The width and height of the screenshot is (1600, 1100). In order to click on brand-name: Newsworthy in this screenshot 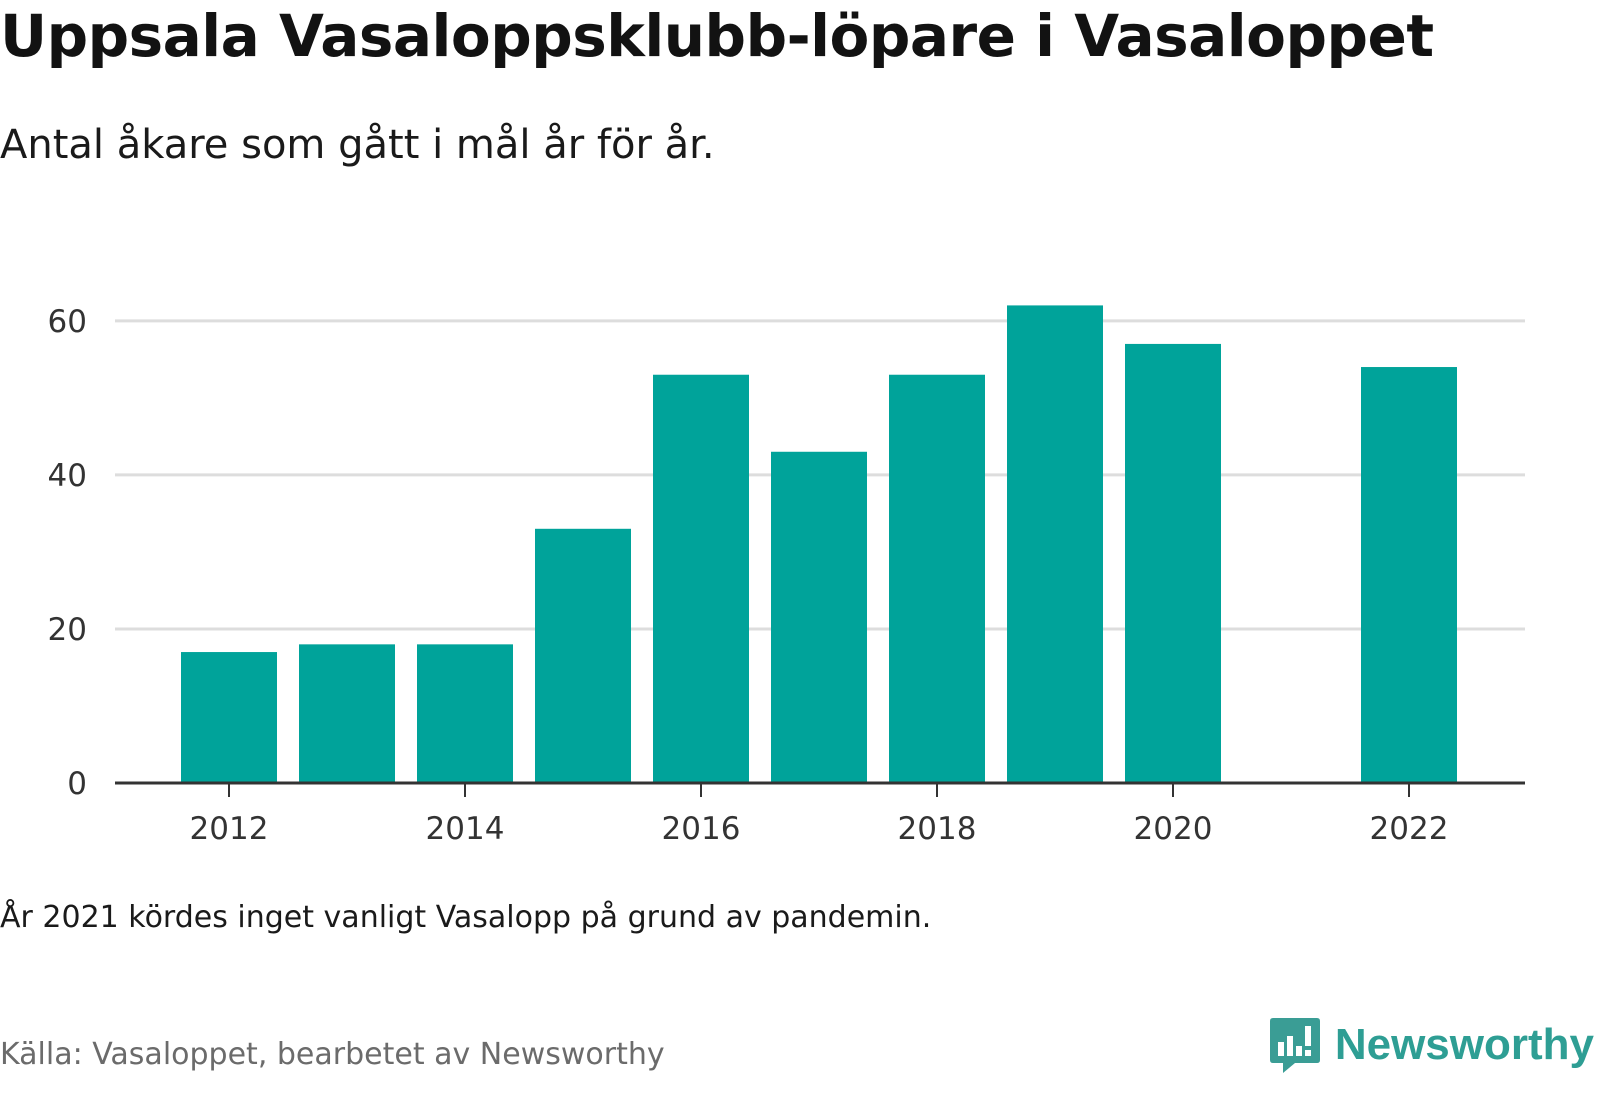, I will do `click(1464, 1044)`.